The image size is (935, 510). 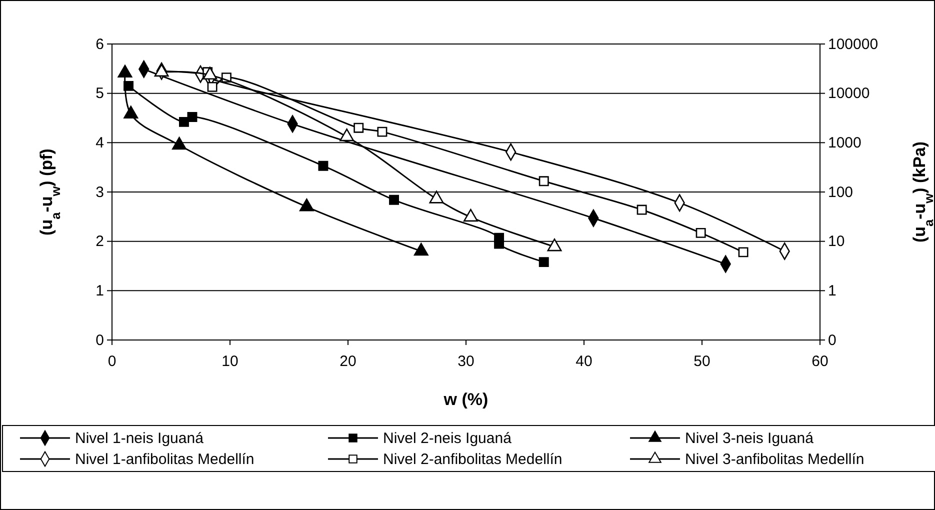 What do you see at coordinates (100, 241) in the screenshot?
I see `y-tick-label: 2` at bounding box center [100, 241].